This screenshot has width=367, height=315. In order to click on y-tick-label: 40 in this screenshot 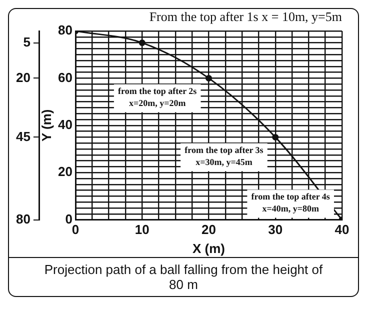, I will do `click(65, 124)`.